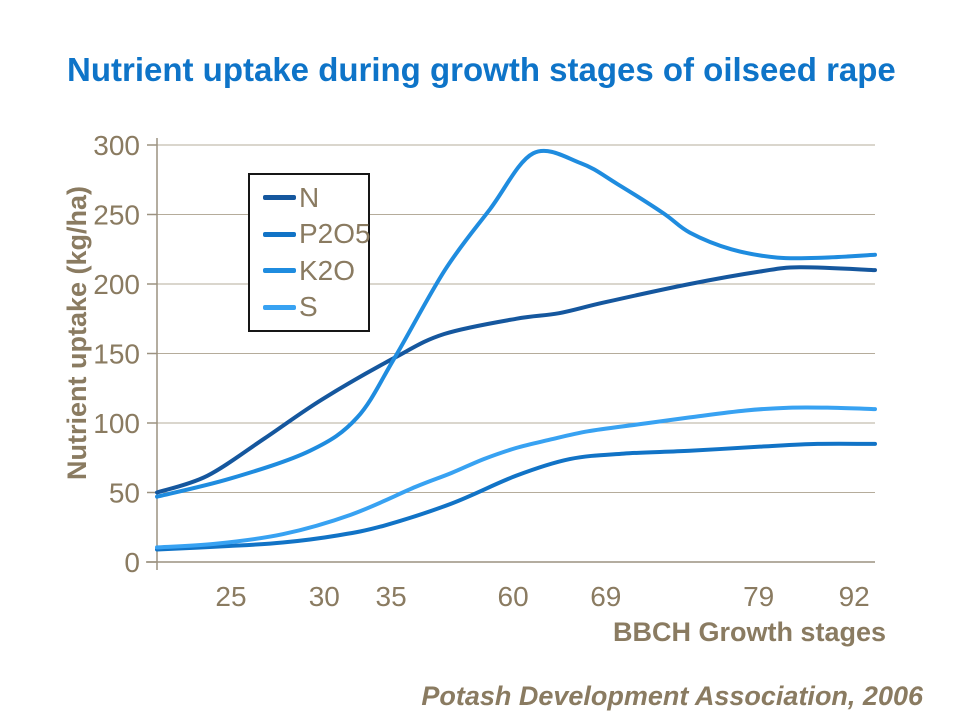 The image size is (960, 720). What do you see at coordinates (335, 234) in the screenshot?
I see `legend-label: P2O5` at bounding box center [335, 234].